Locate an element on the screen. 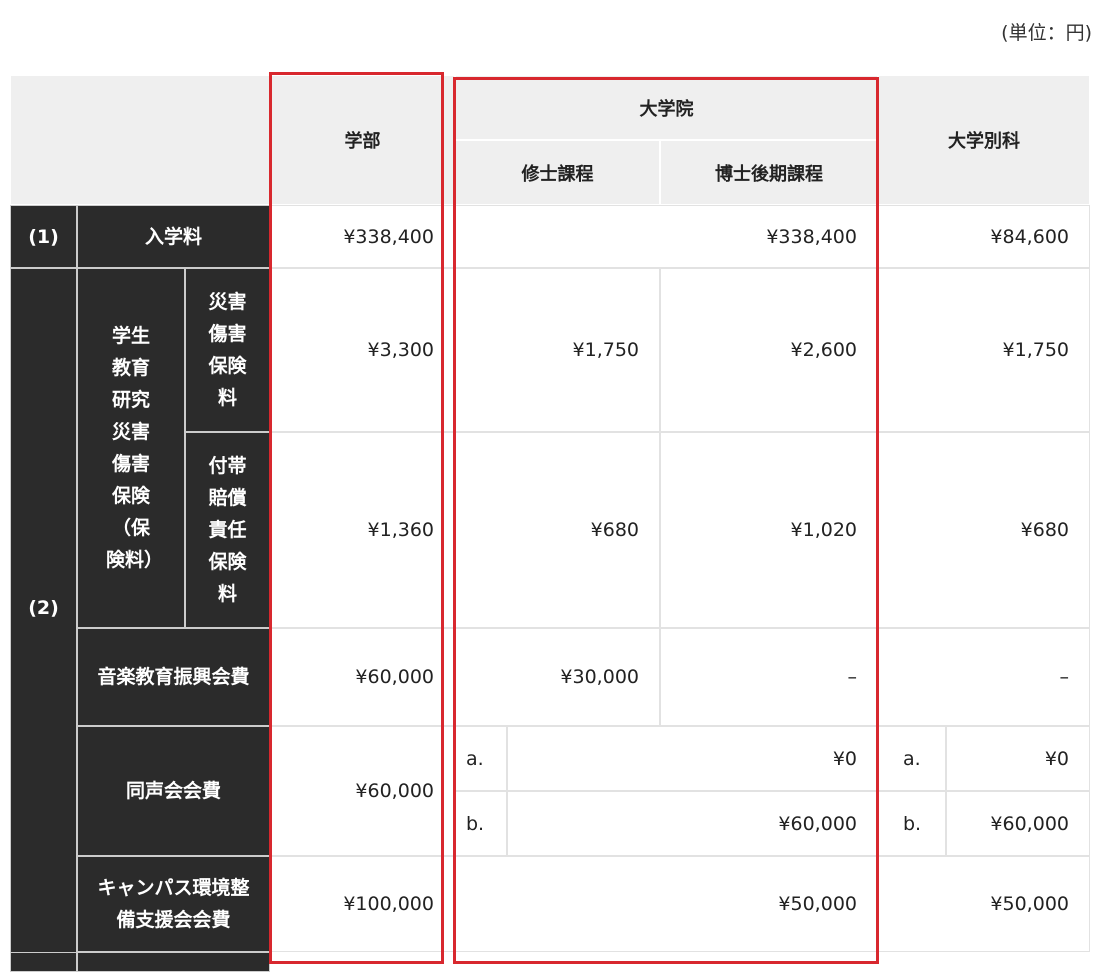  liability-label: 付帯賠償責任保険料 is located at coordinates (227, 530).